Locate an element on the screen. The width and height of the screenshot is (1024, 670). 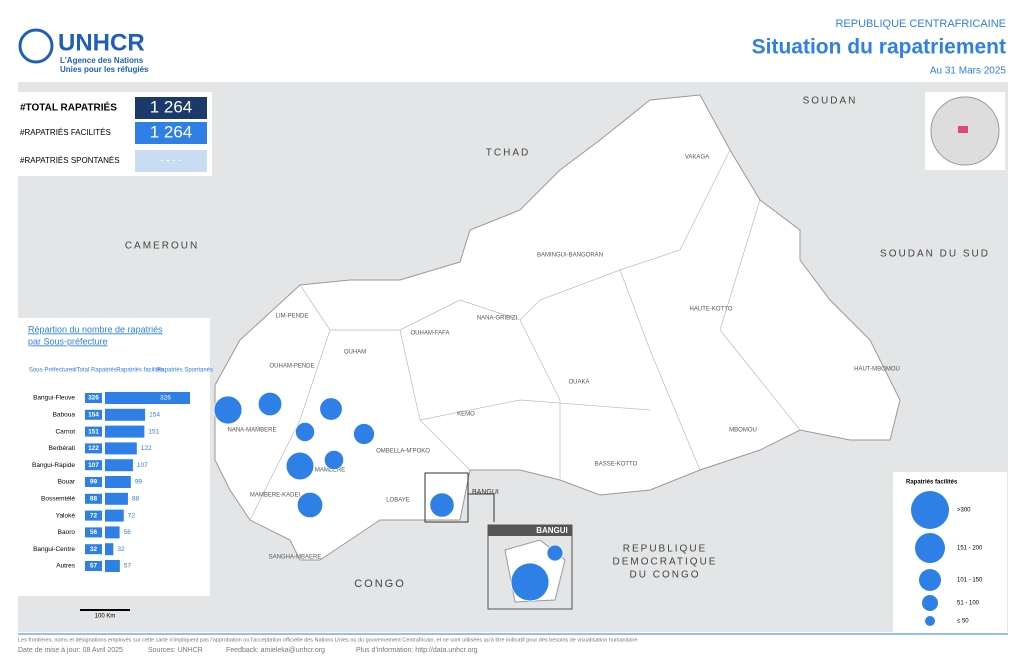
legend-label: 101 - 150 is located at coordinates (970, 581).